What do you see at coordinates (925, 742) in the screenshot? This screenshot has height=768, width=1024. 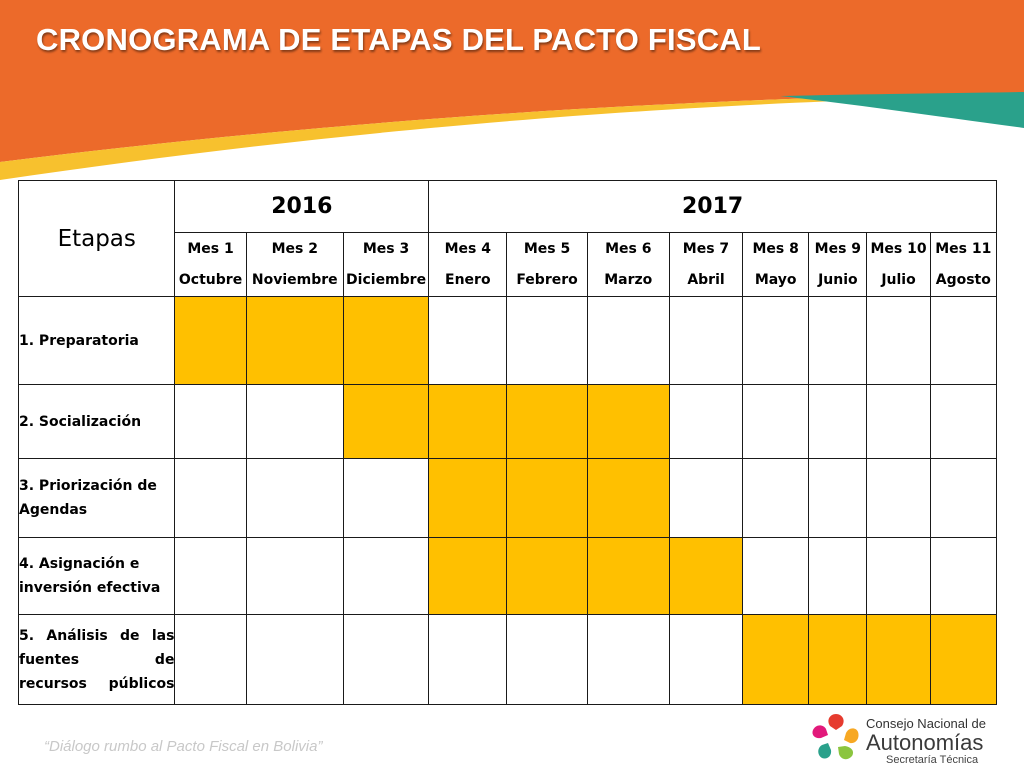 I see `logo-line-2: Autonomías` at bounding box center [925, 742].